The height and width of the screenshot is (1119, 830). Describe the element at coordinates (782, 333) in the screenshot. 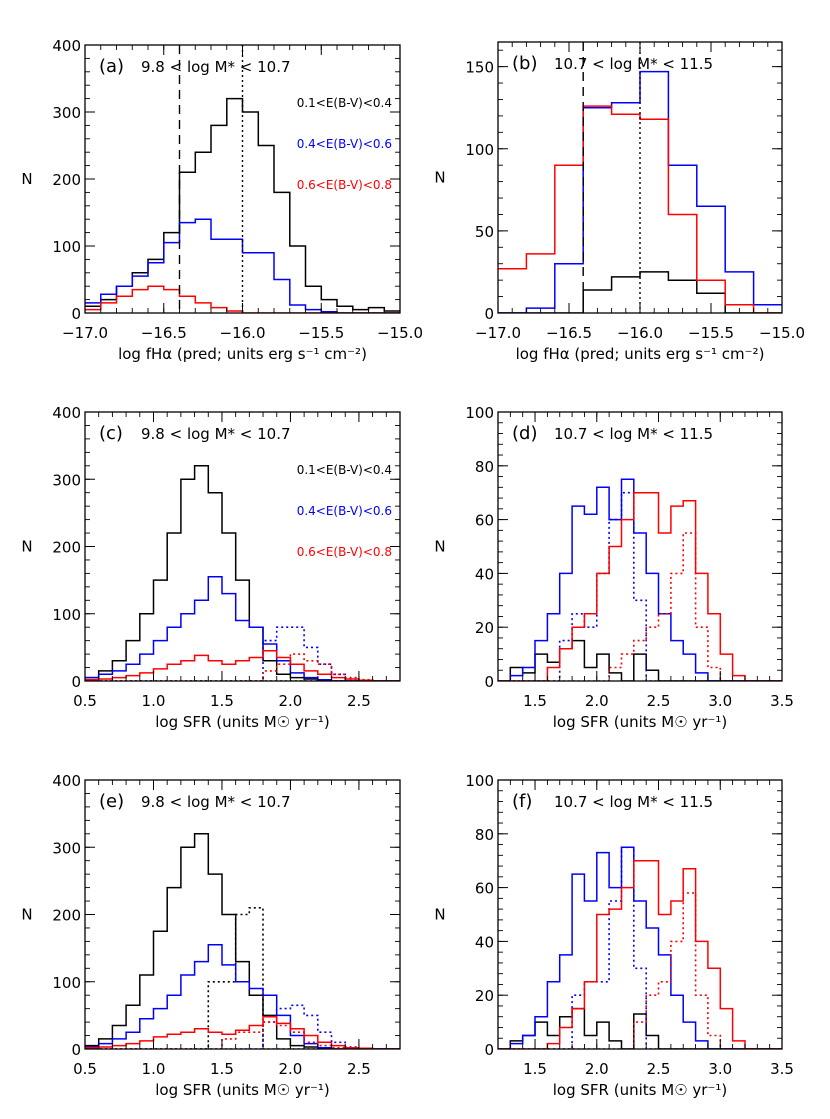

I see `x-tick-label: −15.0` at that location.